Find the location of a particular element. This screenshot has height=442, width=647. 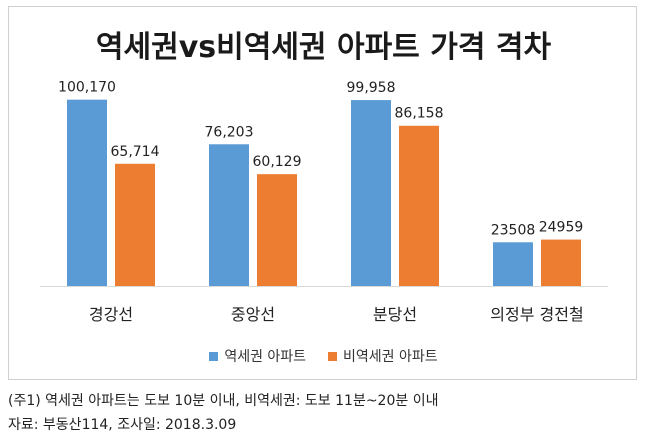

category-label-2: 분당선 is located at coordinates (395, 314).